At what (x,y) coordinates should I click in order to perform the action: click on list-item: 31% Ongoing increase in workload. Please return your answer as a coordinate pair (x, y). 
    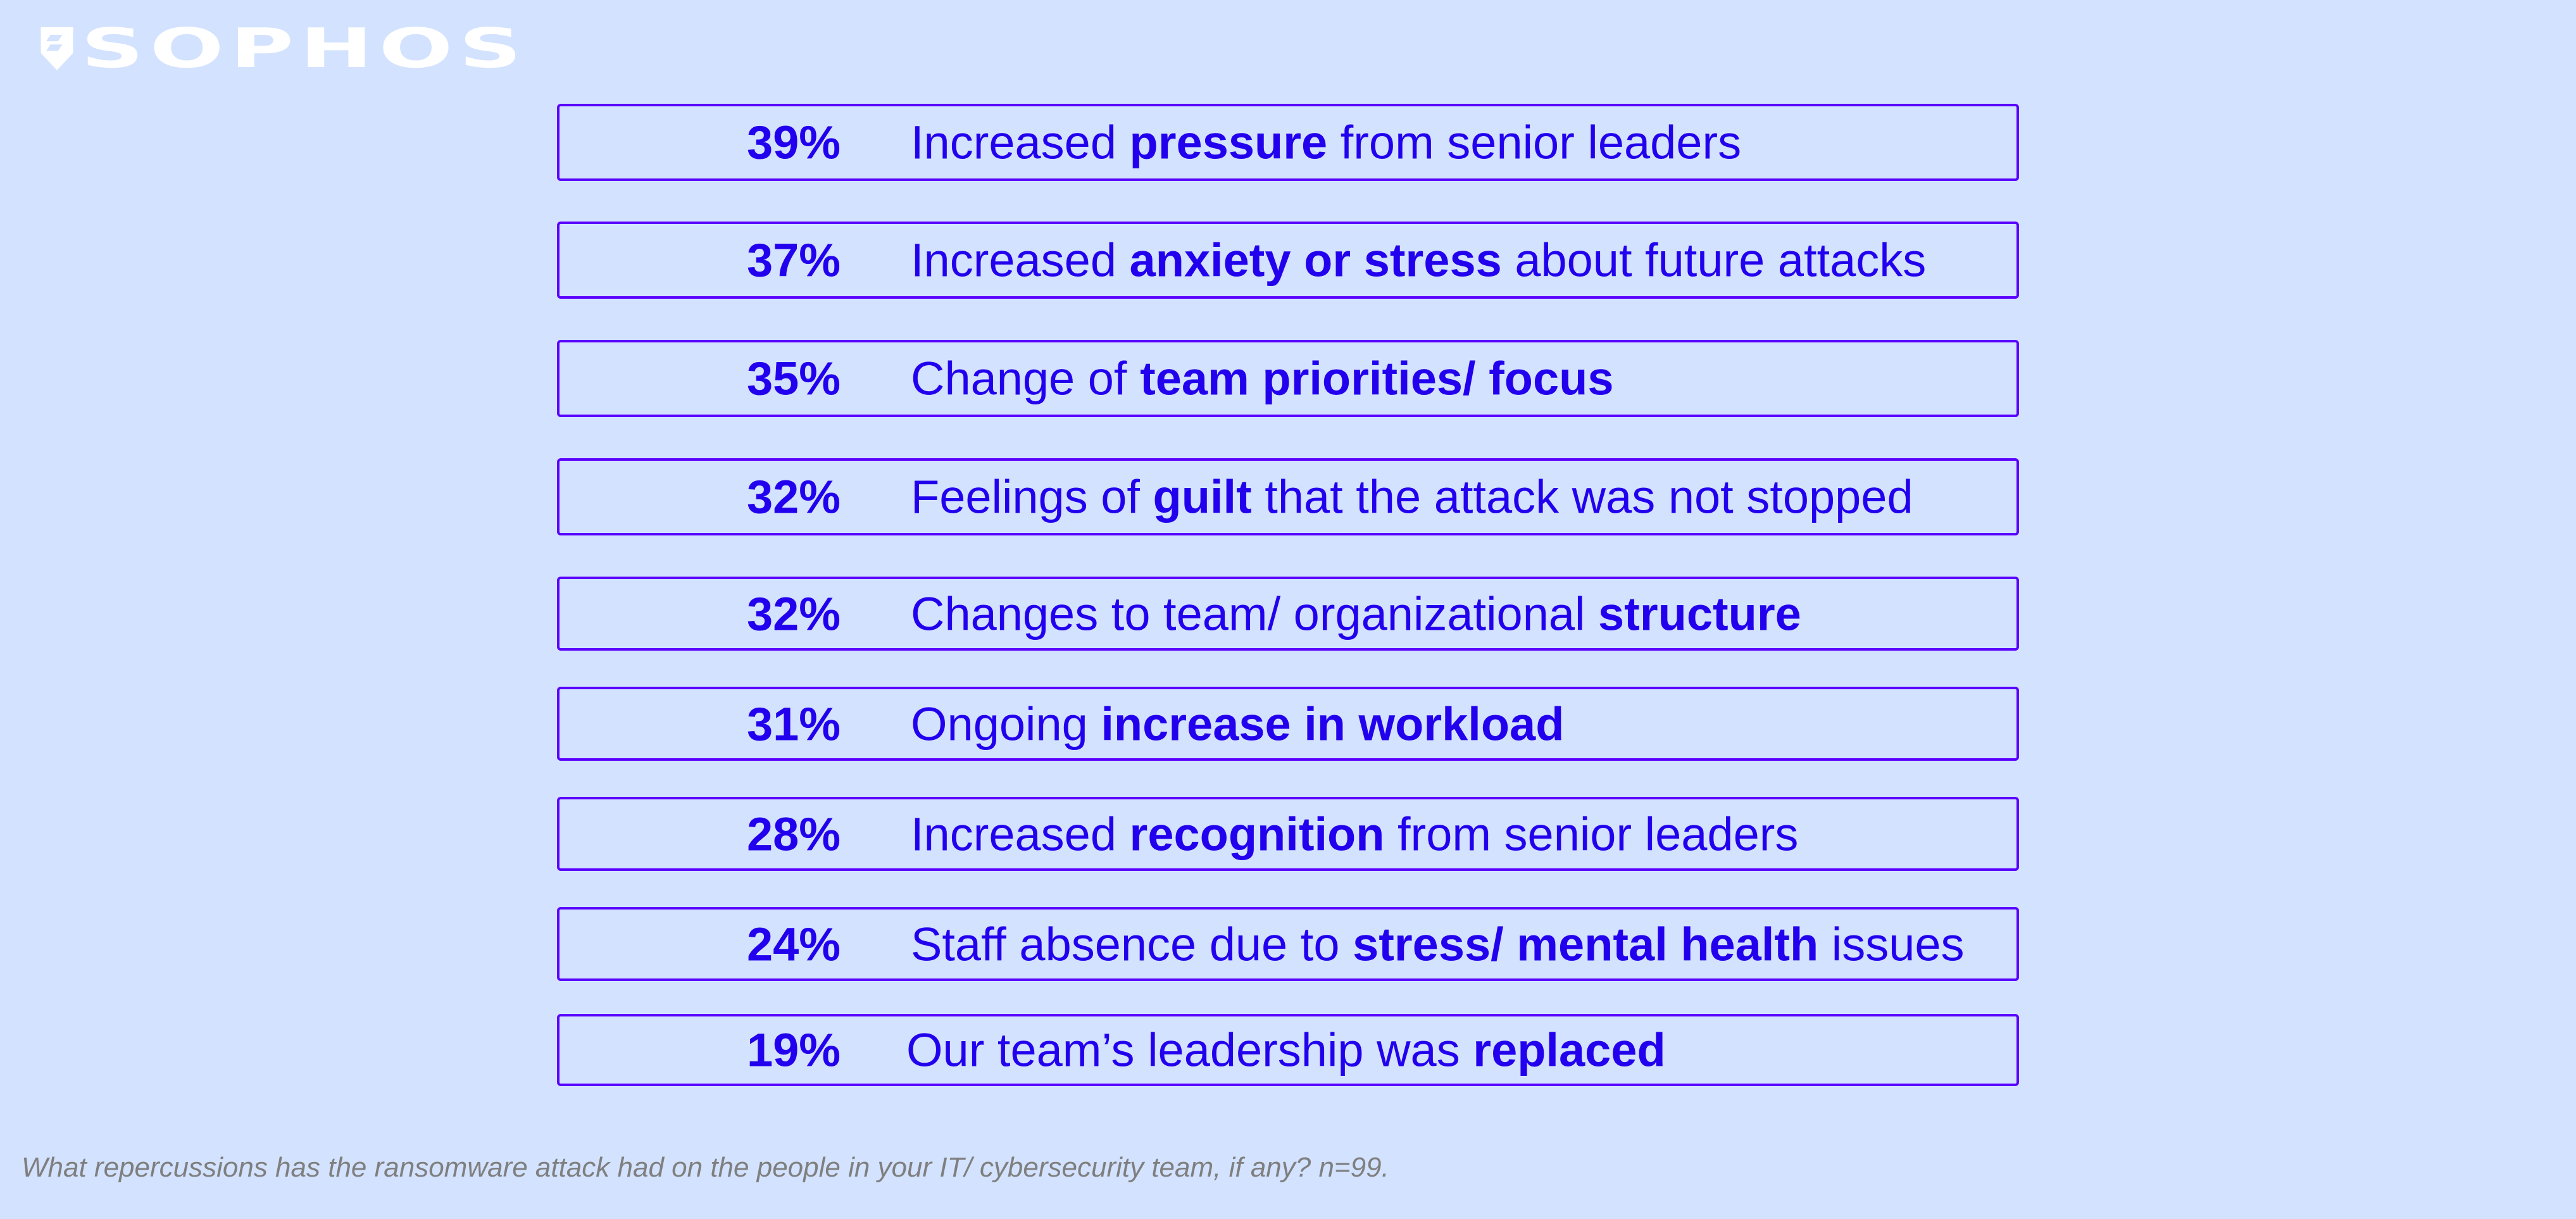
    Looking at the image, I should click on (1288, 724).